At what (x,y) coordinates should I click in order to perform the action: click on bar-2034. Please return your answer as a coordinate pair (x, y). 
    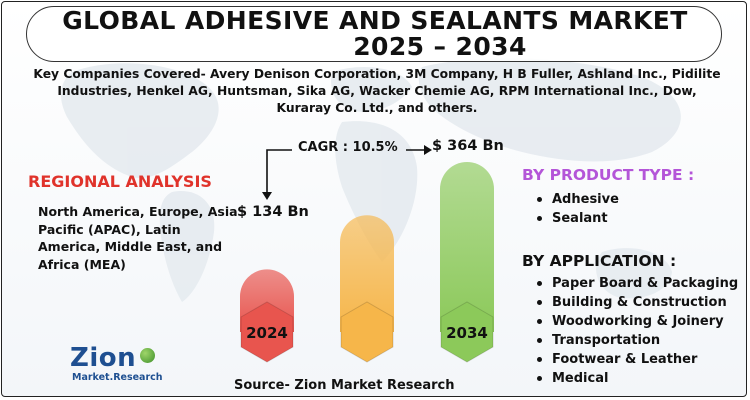
    Looking at the image, I should click on (467, 247).